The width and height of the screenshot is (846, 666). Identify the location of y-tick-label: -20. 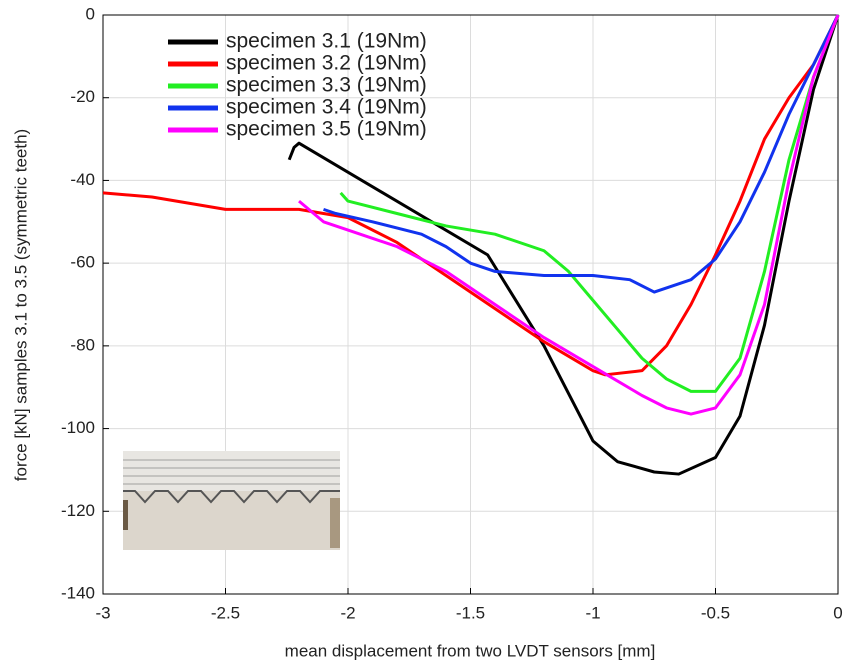
(82, 96).